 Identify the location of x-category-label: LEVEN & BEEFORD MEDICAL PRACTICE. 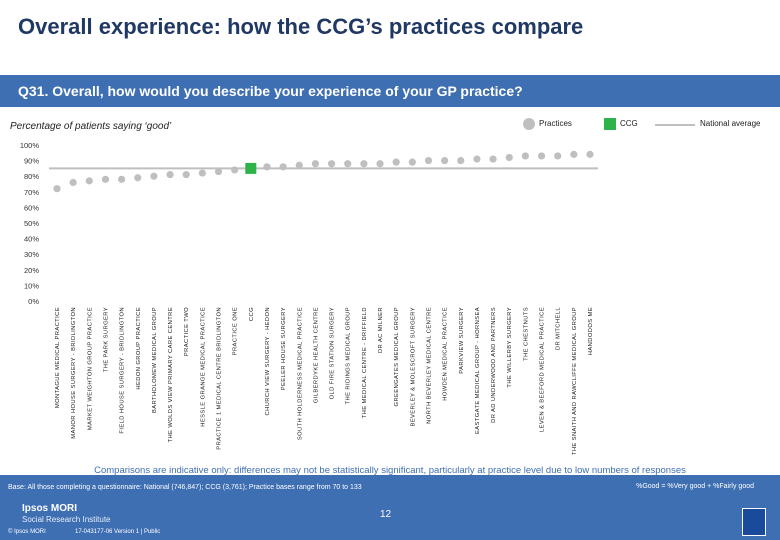
(543, 369).